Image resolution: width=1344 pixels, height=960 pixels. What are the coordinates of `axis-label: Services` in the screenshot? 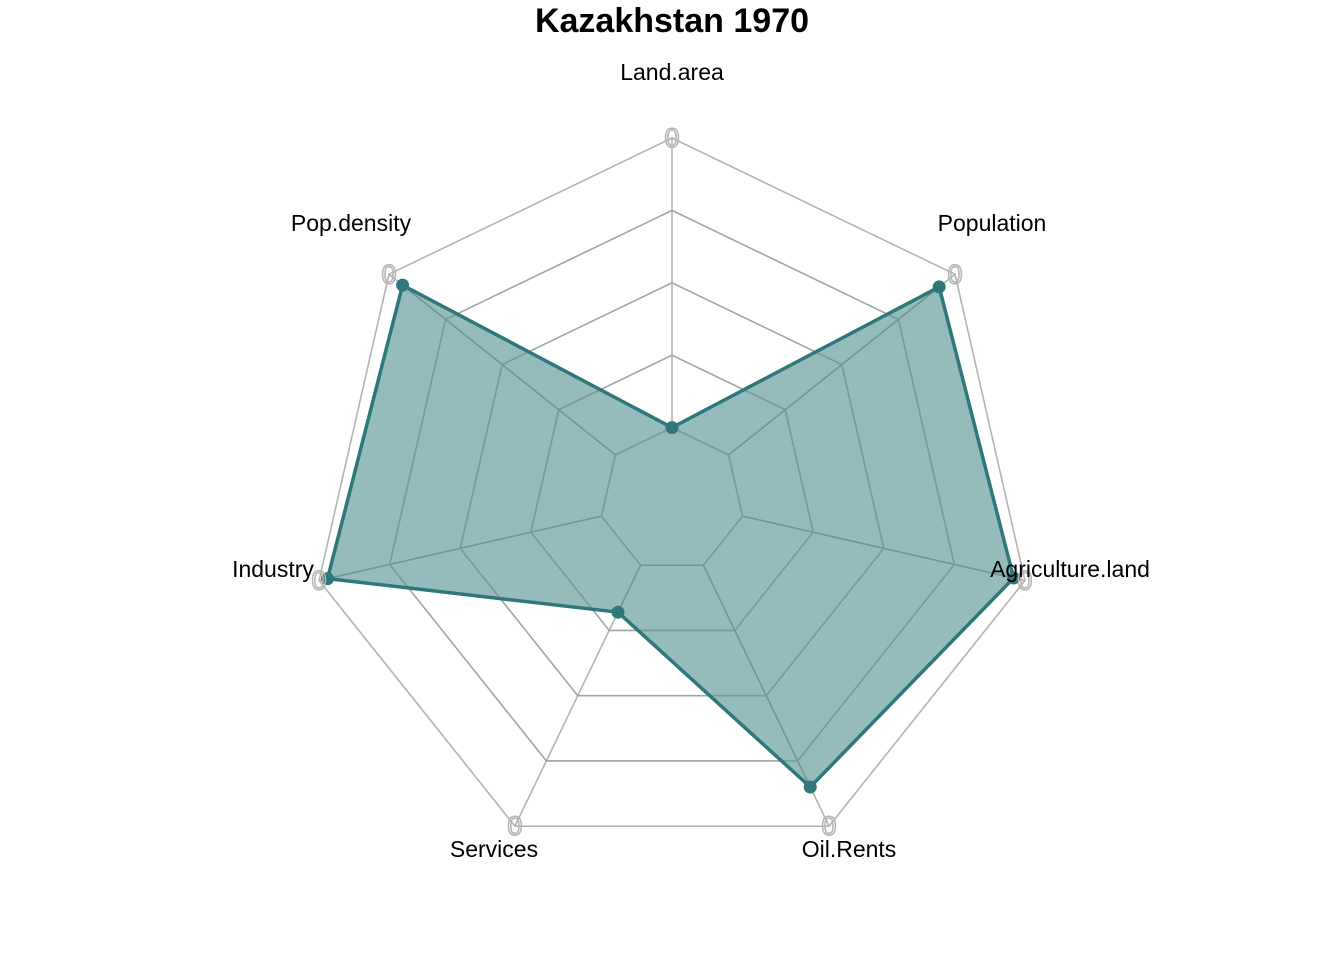 It's located at (494, 849).